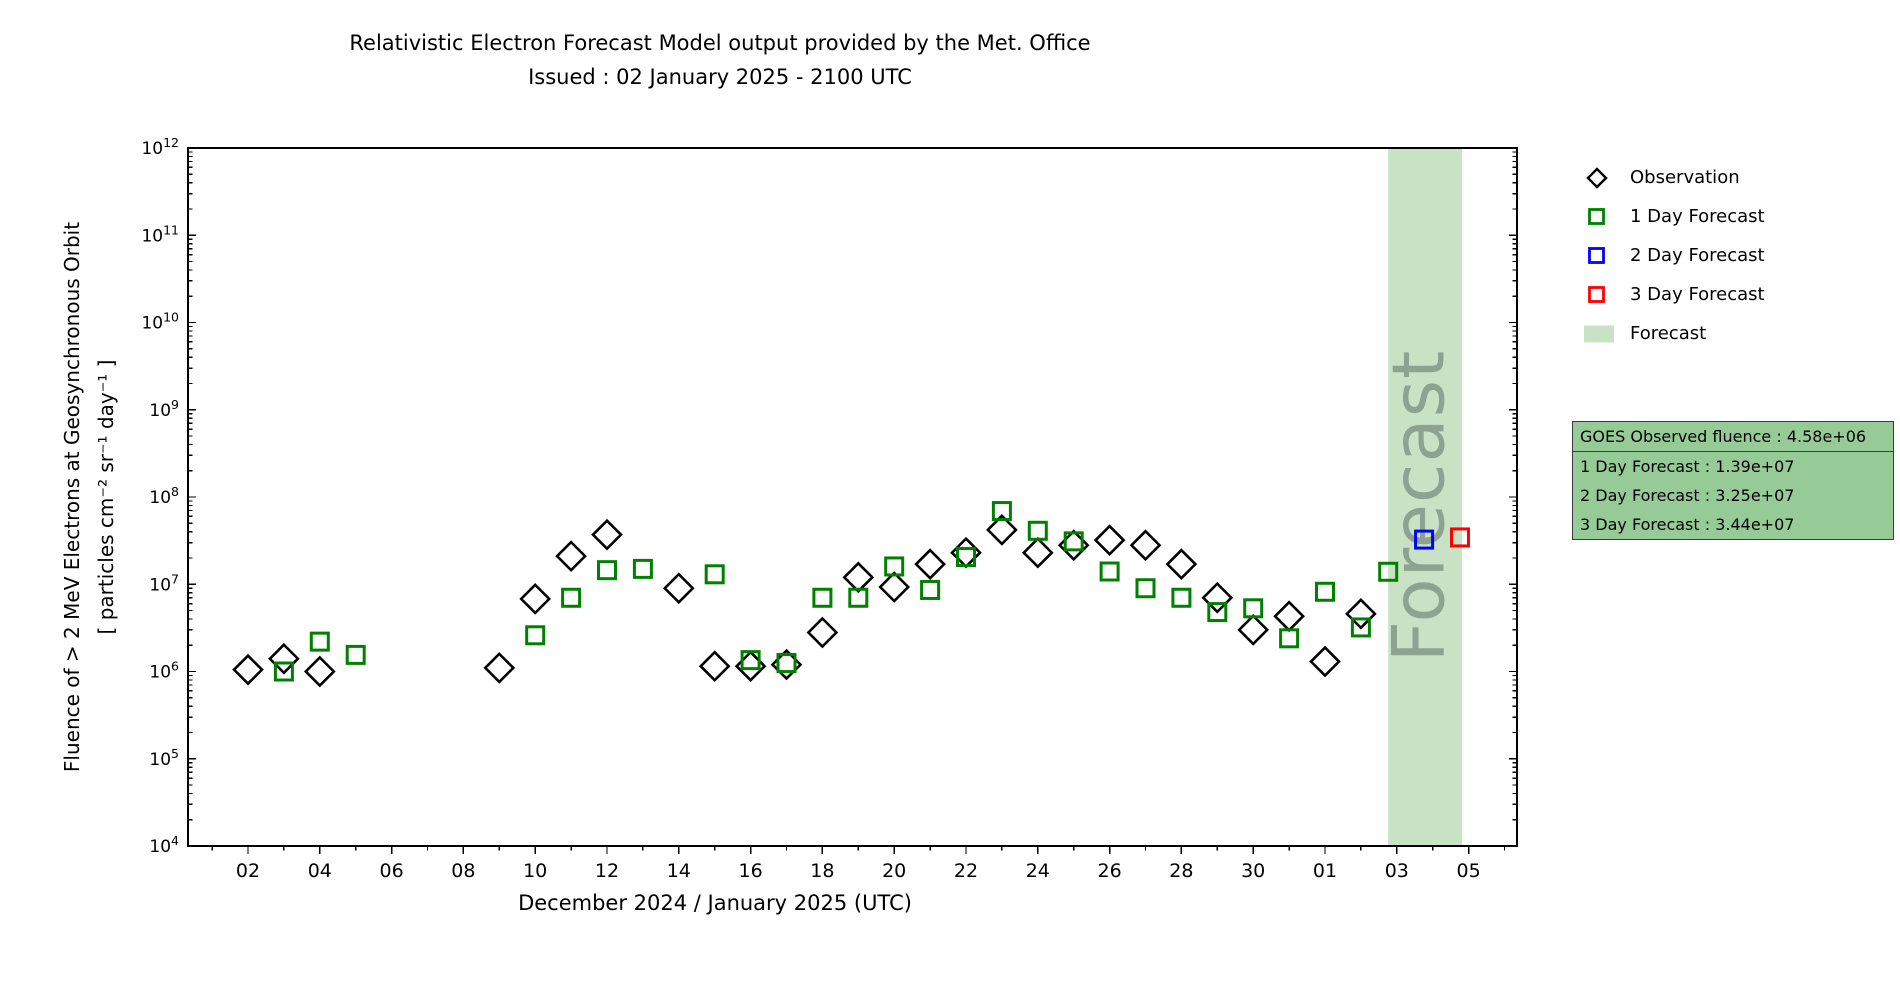 The width and height of the screenshot is (1900, 1000). What do you see at coordinates (1668, 333) in the screenshot?
I see `legend-label: Forecast` at bounding box center [1668, 333].